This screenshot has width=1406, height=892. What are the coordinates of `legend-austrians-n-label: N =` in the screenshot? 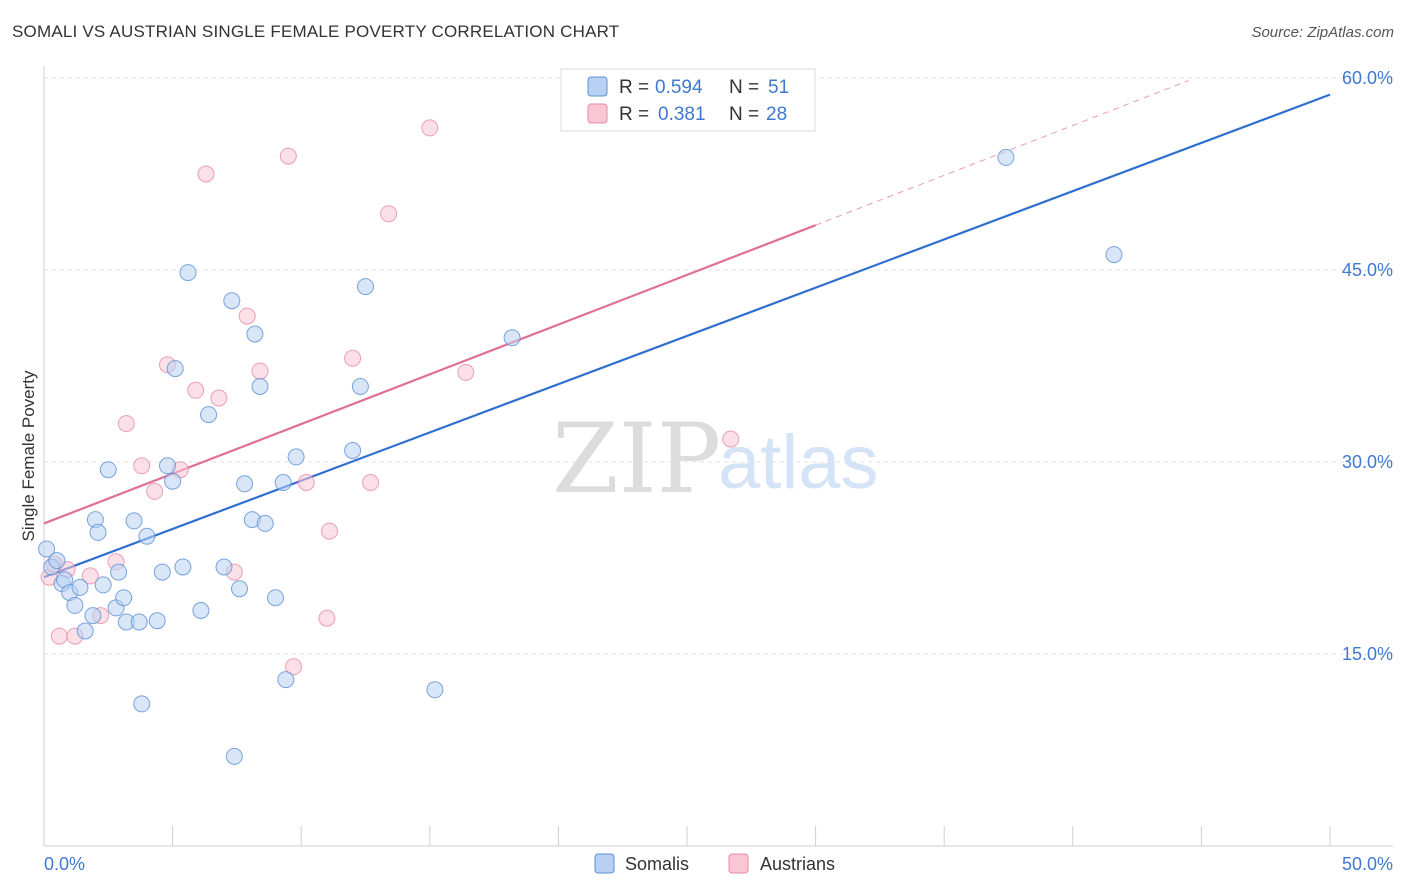 It's located at (744, 114).